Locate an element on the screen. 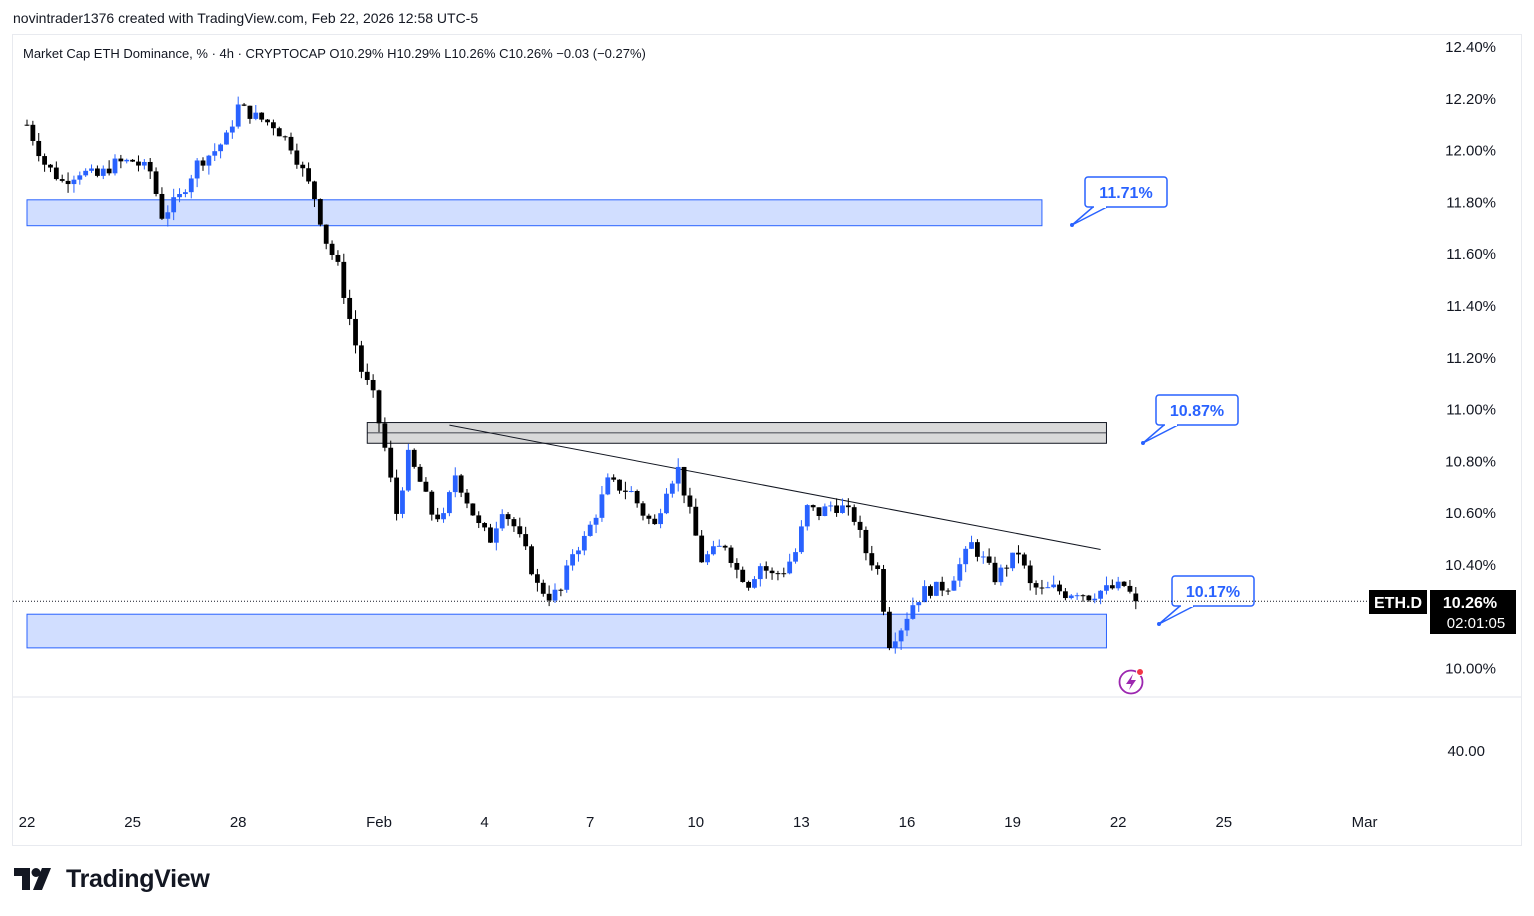 This screenshot has width=1534, height=916. last-price-badge-bg is located at coordinates (1473, 612).